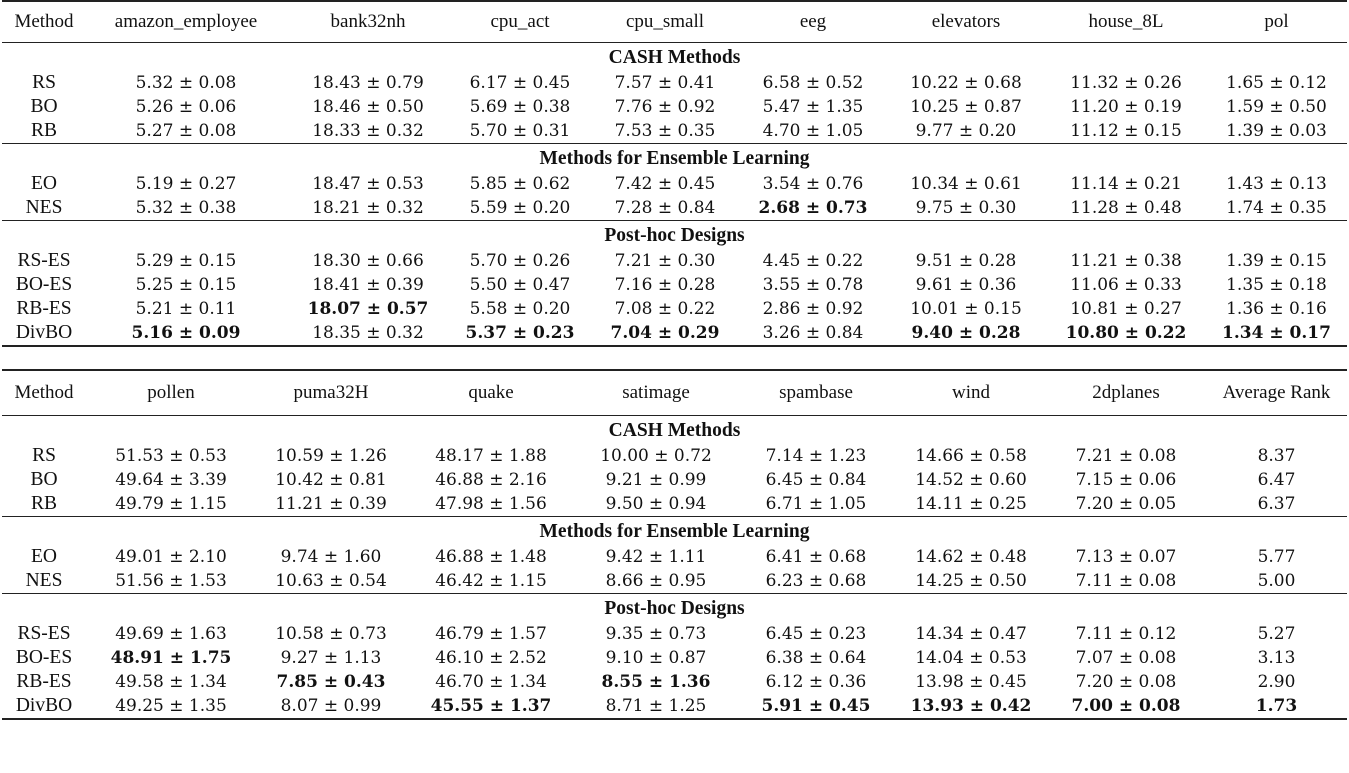 This screenshot has width=1349, height=773. What do you see at coordinates (1276, 261) in the screenshot?
I see `result-cell: 1.39 ± 0.15` at bounding box center [1276, 261].